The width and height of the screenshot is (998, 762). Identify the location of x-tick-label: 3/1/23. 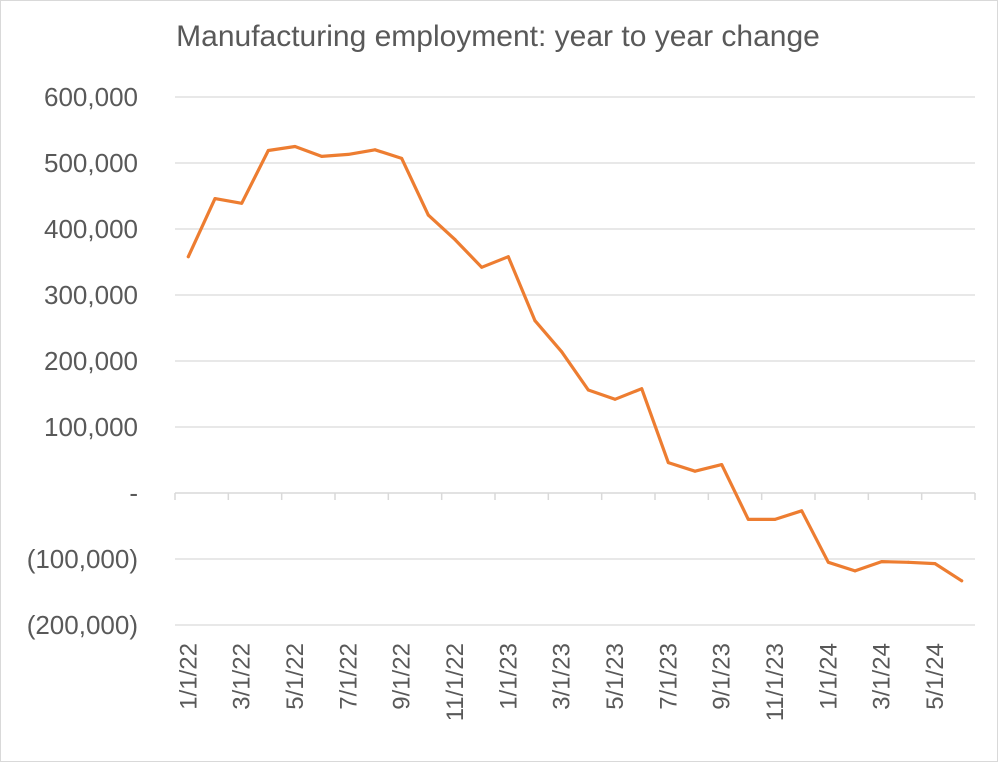
(562, 676).